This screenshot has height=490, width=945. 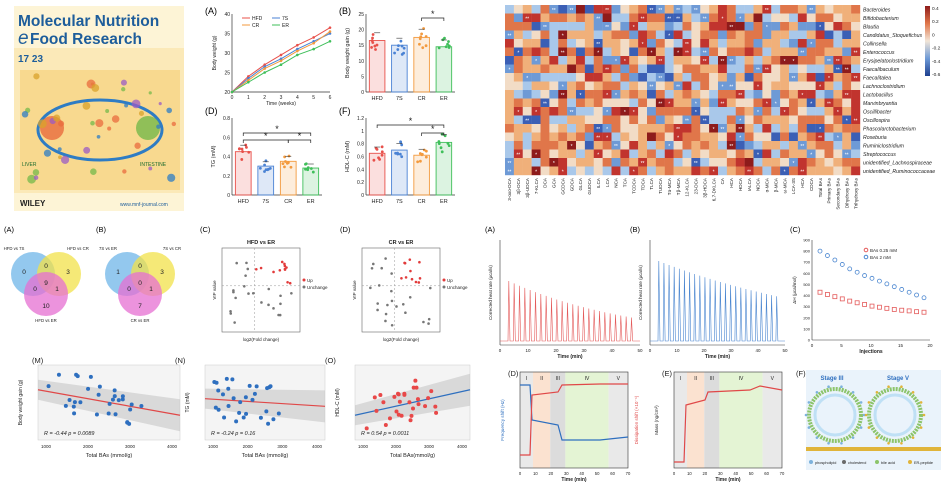 What do you see at coordinates (802, 182) in the screenshot?
I see `heatmap-column-label: HCA` at bounding box center [802, 182].